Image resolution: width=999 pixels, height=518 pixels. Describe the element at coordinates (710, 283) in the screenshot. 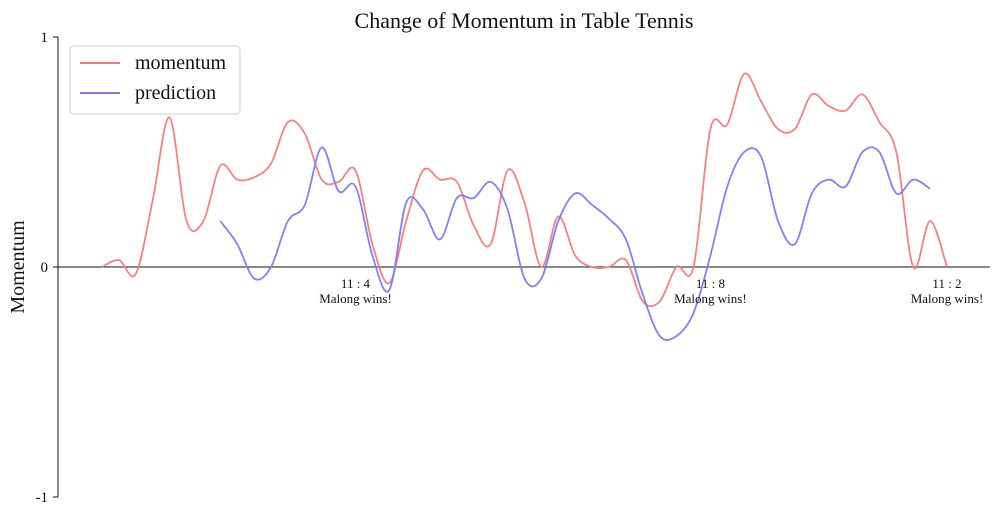

I see `annotation: 11 : 8` at that location.